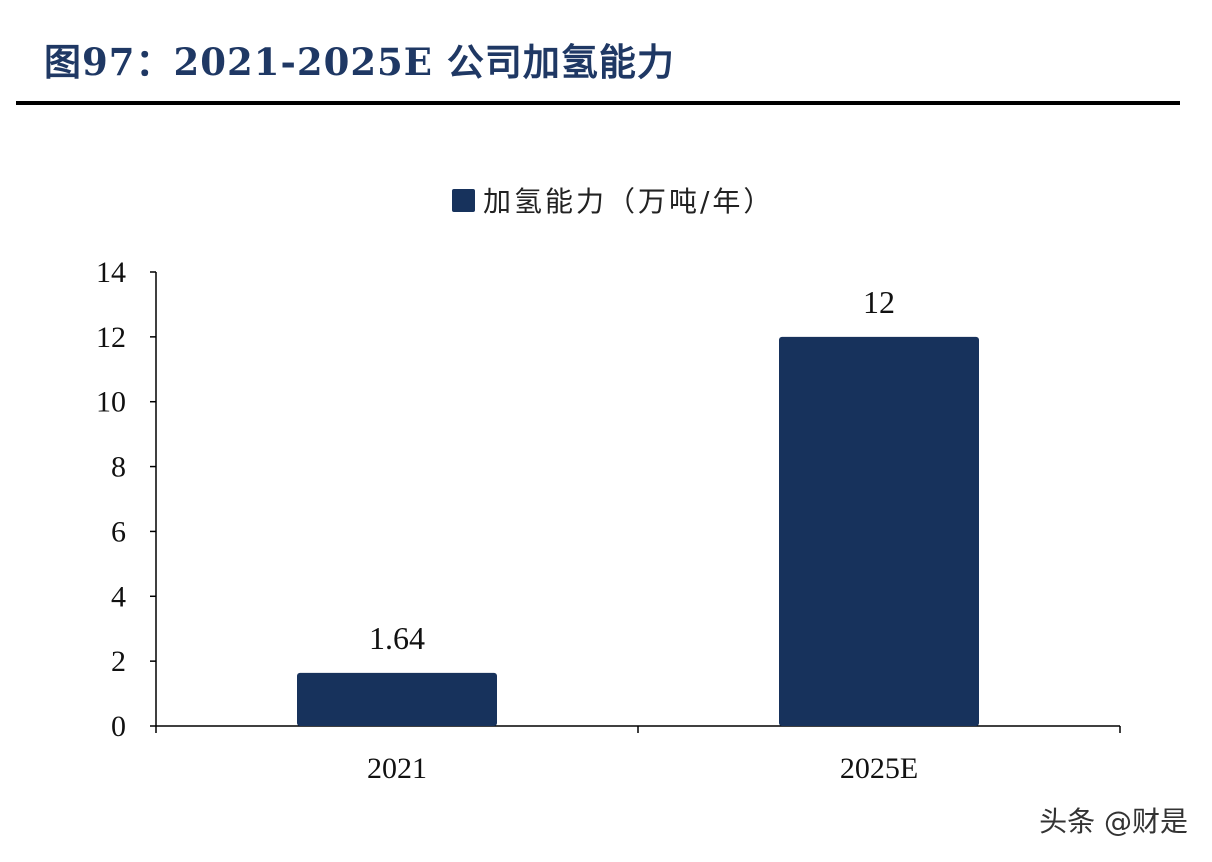 This screenshot has width=1212, height=862. What do you see at coordinates (397, 638) in the screenshot?
I see `data-label-2021: 1.64` at bounding box center [397, 638].